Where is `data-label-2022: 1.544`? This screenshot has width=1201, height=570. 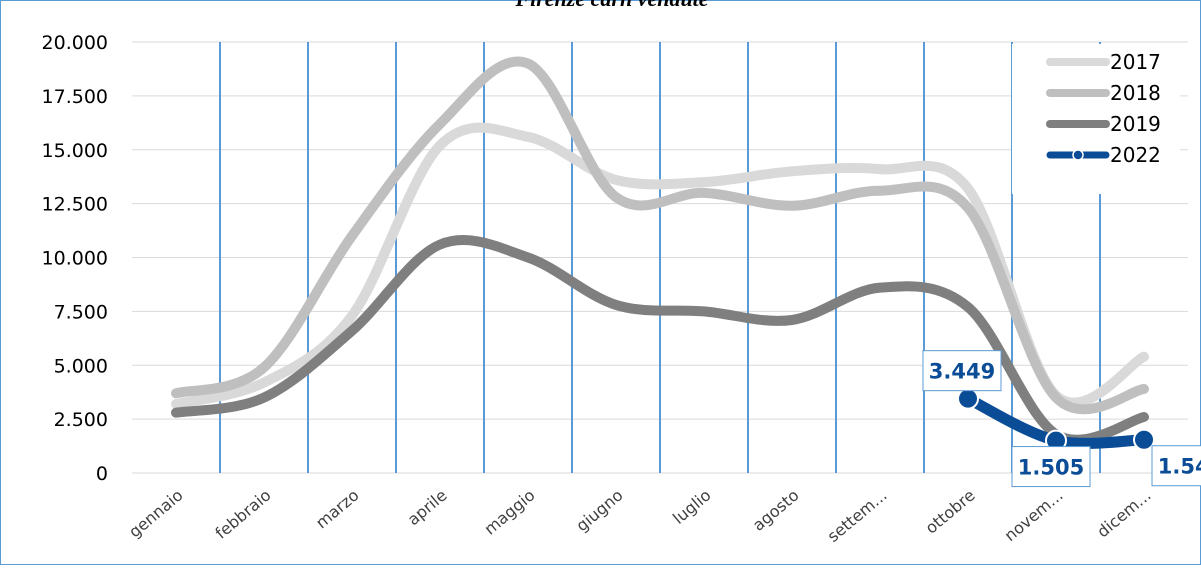
data-label-2022: 1.544 is located at coordinates (1176, 466).